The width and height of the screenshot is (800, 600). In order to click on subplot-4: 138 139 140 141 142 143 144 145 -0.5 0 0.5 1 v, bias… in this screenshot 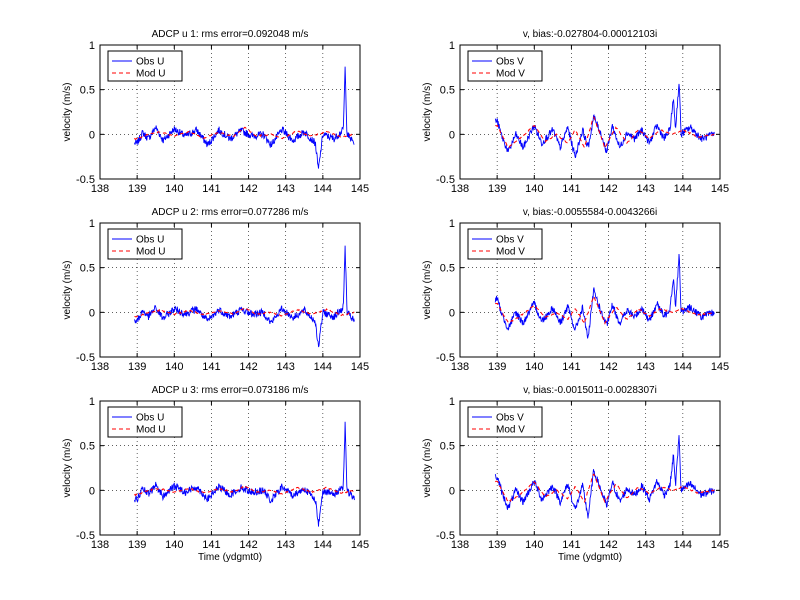, I will do `click(575, 290)`.